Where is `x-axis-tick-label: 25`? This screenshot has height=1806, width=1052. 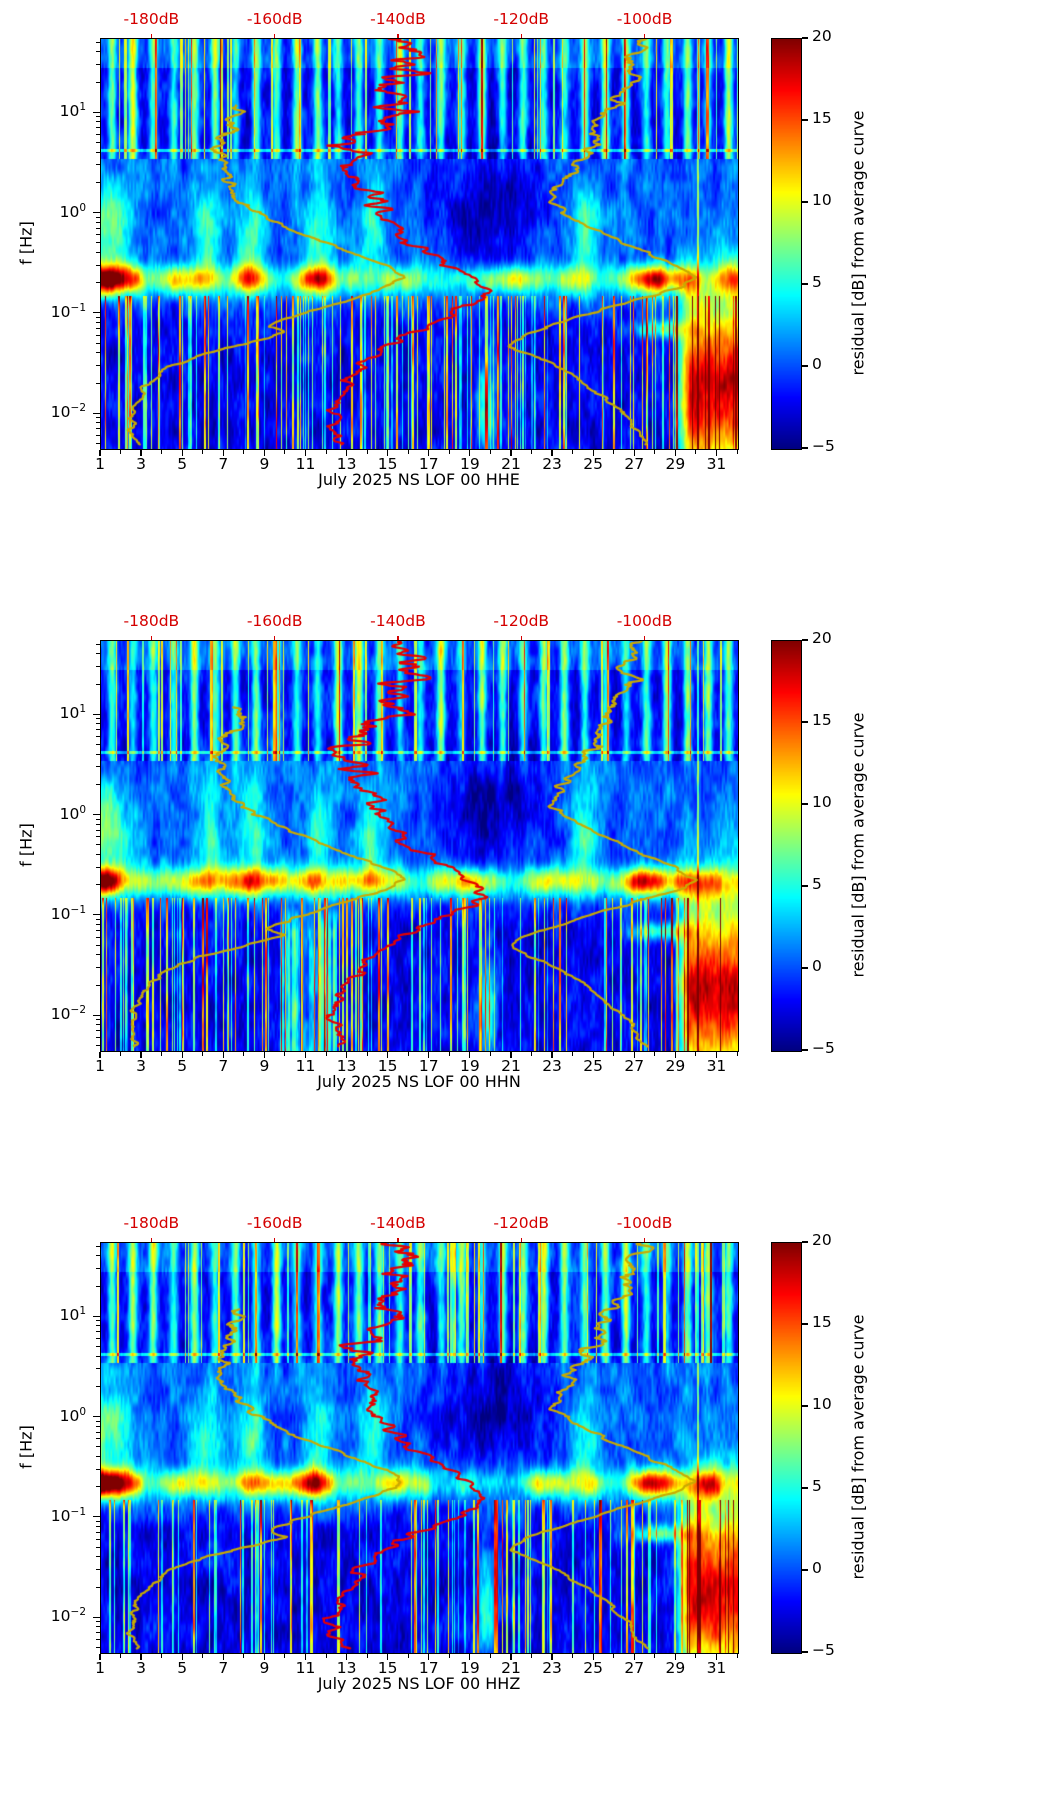 x-axis-tick-label: 25 is located at coordinates (593, 1668).